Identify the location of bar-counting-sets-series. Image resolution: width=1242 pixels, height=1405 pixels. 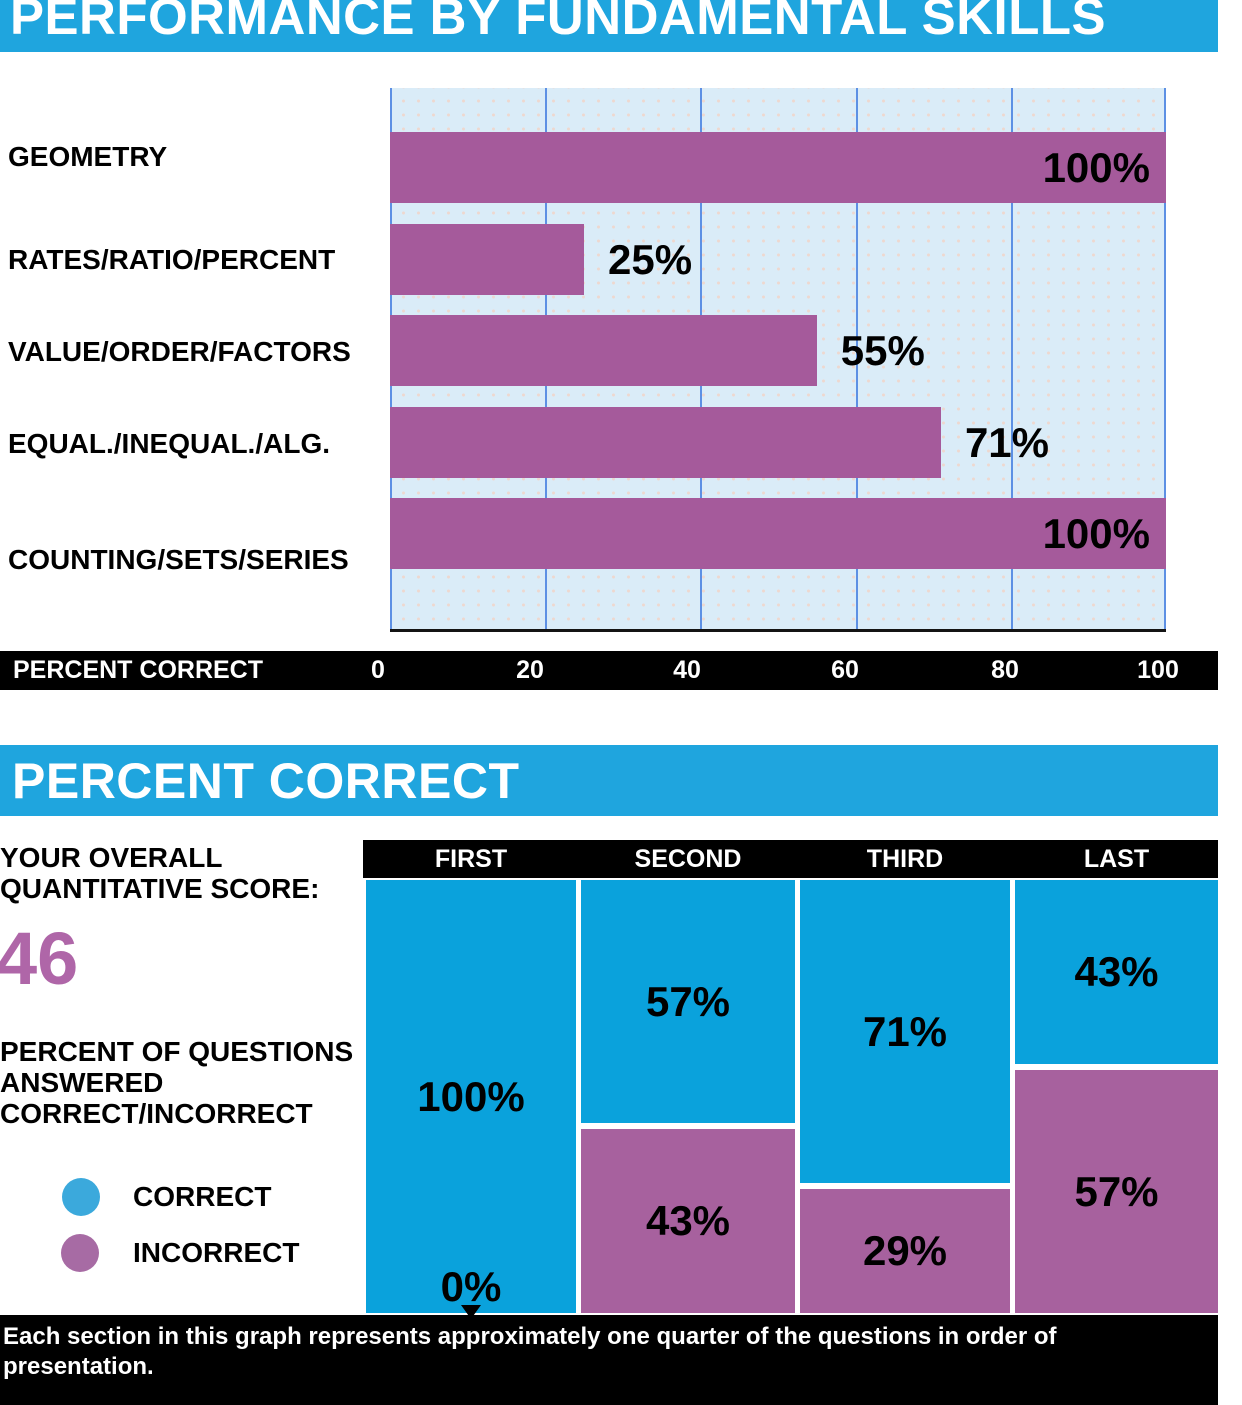
(778, 533).